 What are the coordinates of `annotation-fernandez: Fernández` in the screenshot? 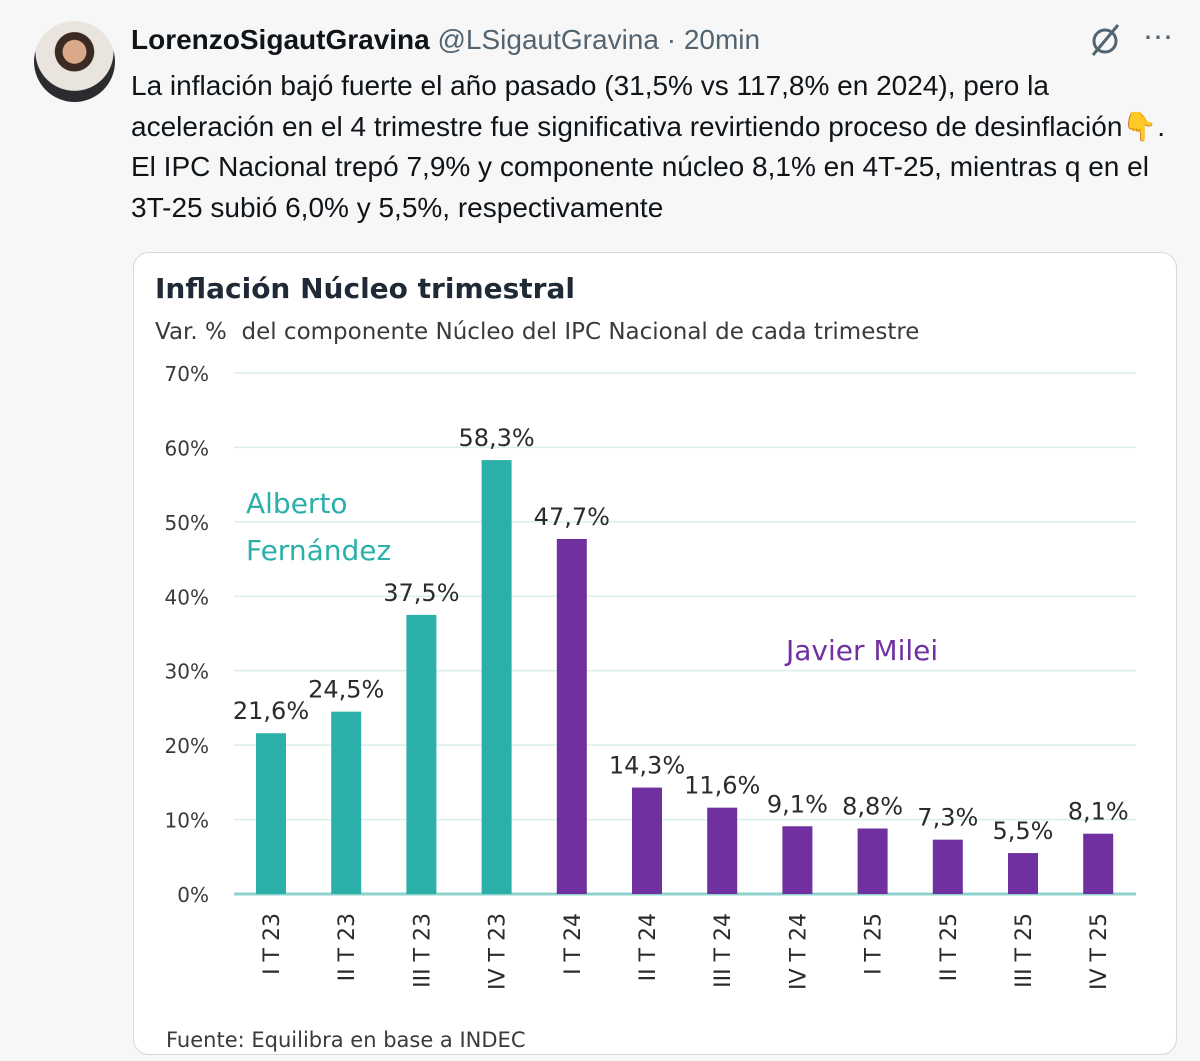 It's located at (318, 550).